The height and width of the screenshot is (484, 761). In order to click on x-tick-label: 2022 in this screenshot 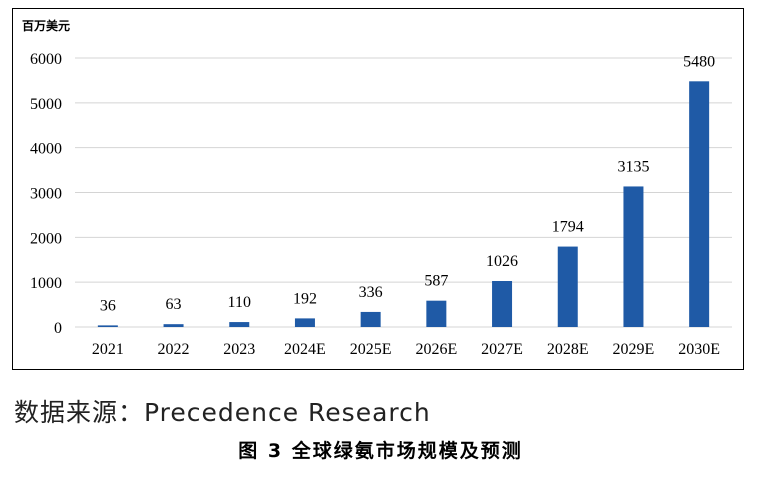, I will do `click(174, 349)`.